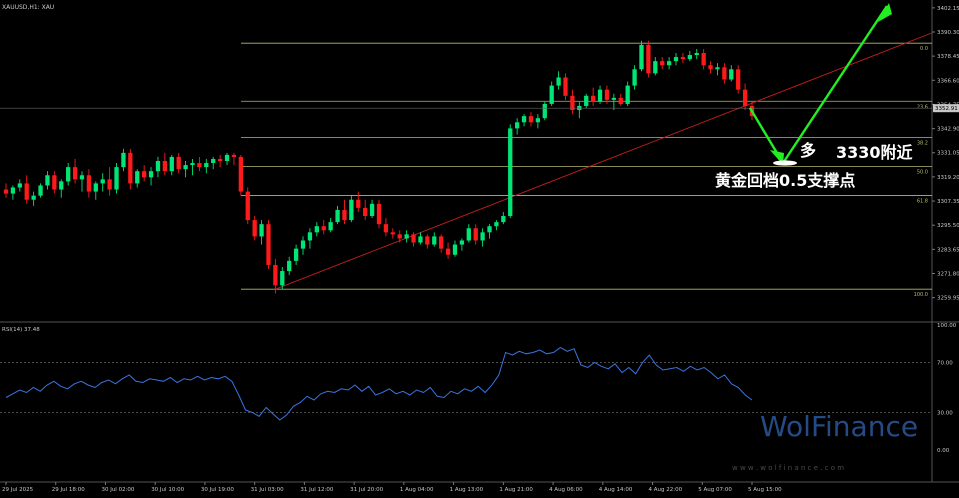 The height and width of the screenshot is (498, 959). Describe the element at coordinates (948, 202) in the screenshot. I see `price-tick-label: 3307.35` at that location.